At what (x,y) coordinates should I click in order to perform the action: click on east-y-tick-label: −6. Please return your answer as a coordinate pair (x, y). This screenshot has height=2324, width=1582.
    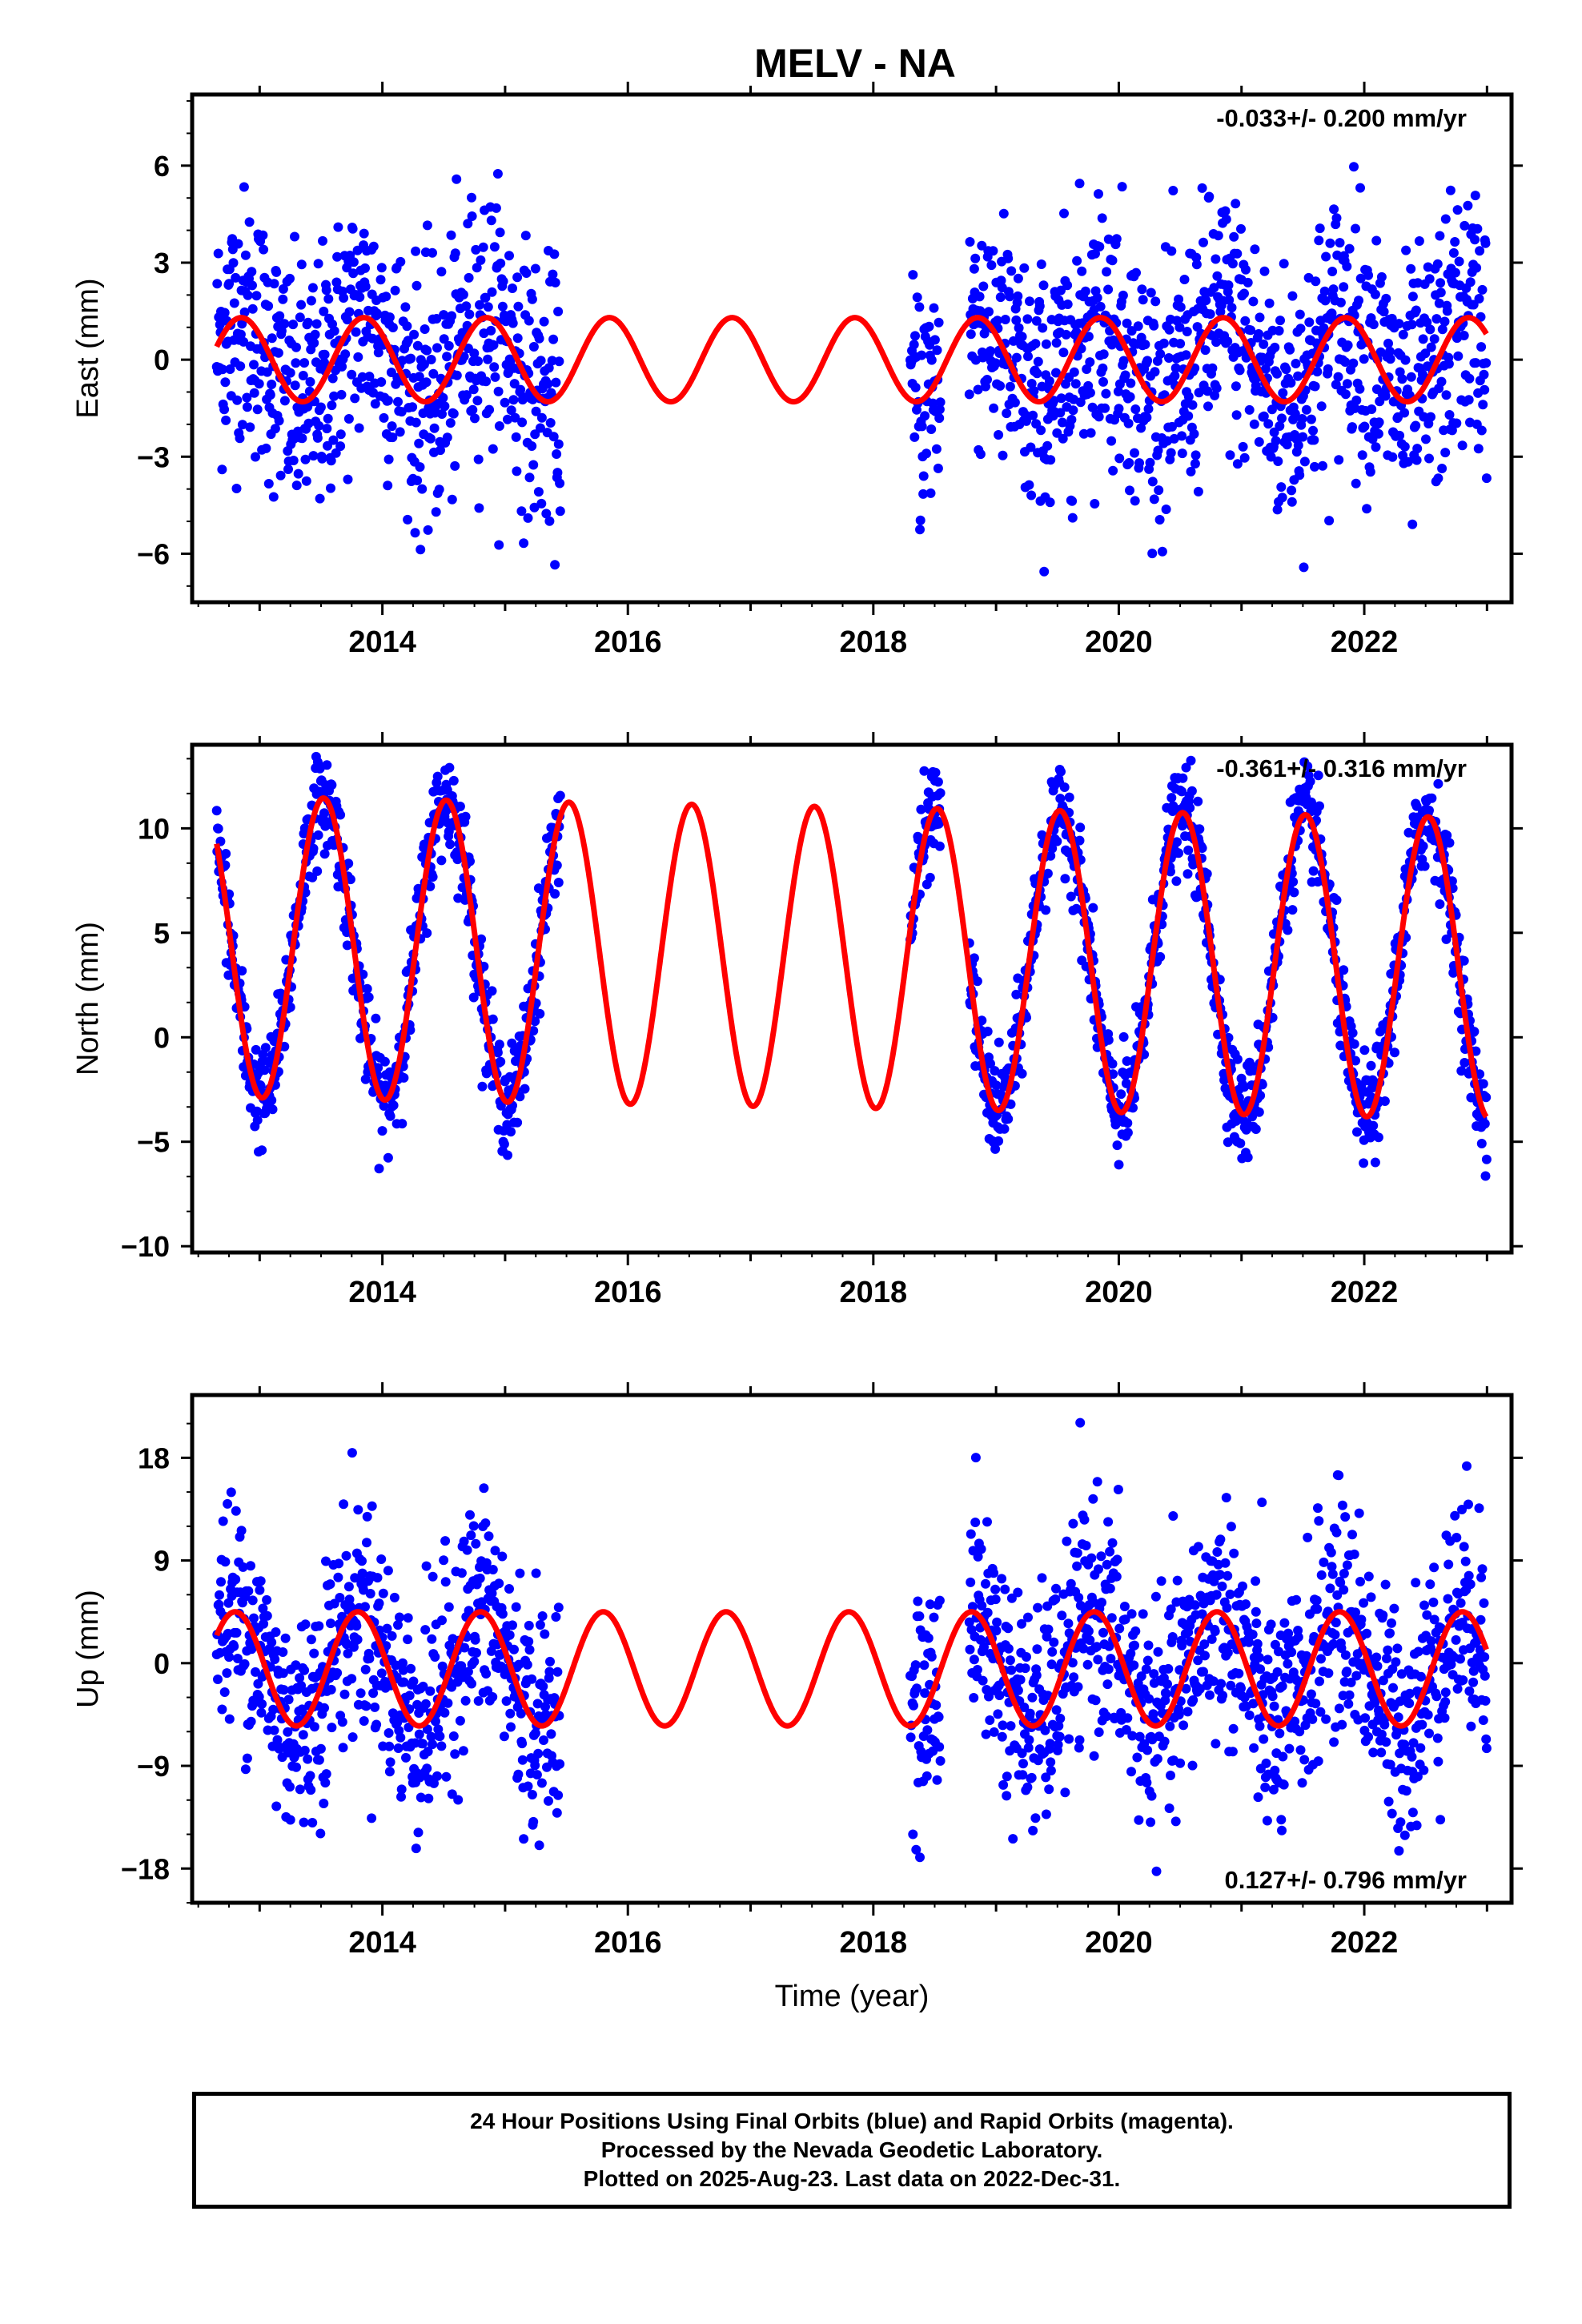
    Looking at the image, I should click on (154, 553).